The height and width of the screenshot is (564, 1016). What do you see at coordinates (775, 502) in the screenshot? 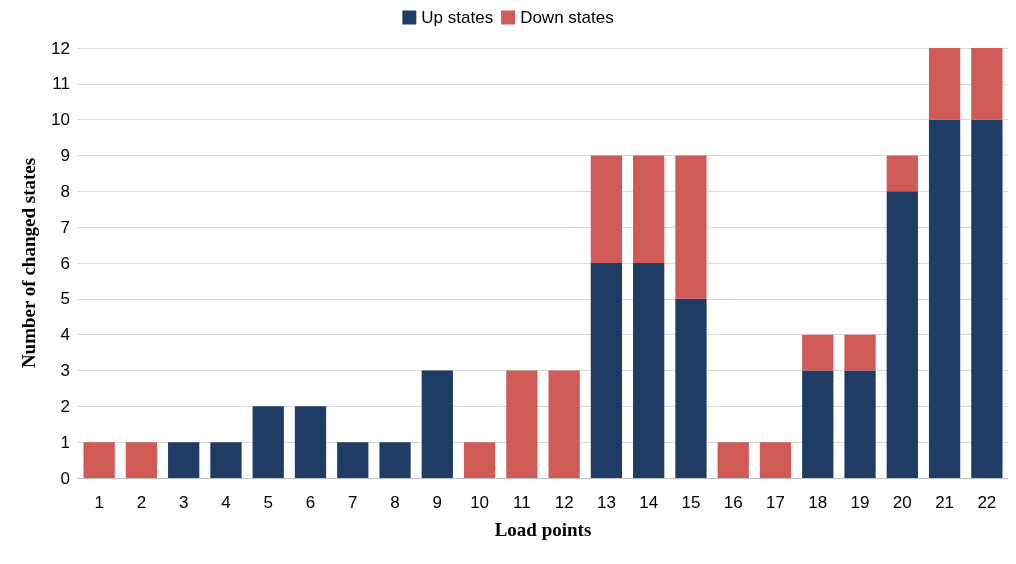
I see `x-tick-label: 17` at bounding box center [775, 502].